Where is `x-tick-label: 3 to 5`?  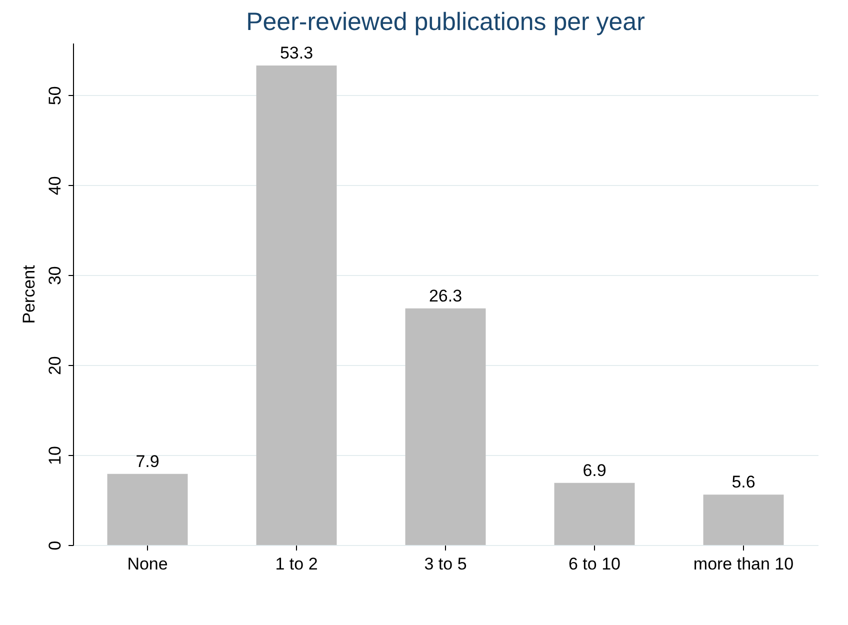 x-tick-label: 3 to 5 is located at coordinates (445, 564).